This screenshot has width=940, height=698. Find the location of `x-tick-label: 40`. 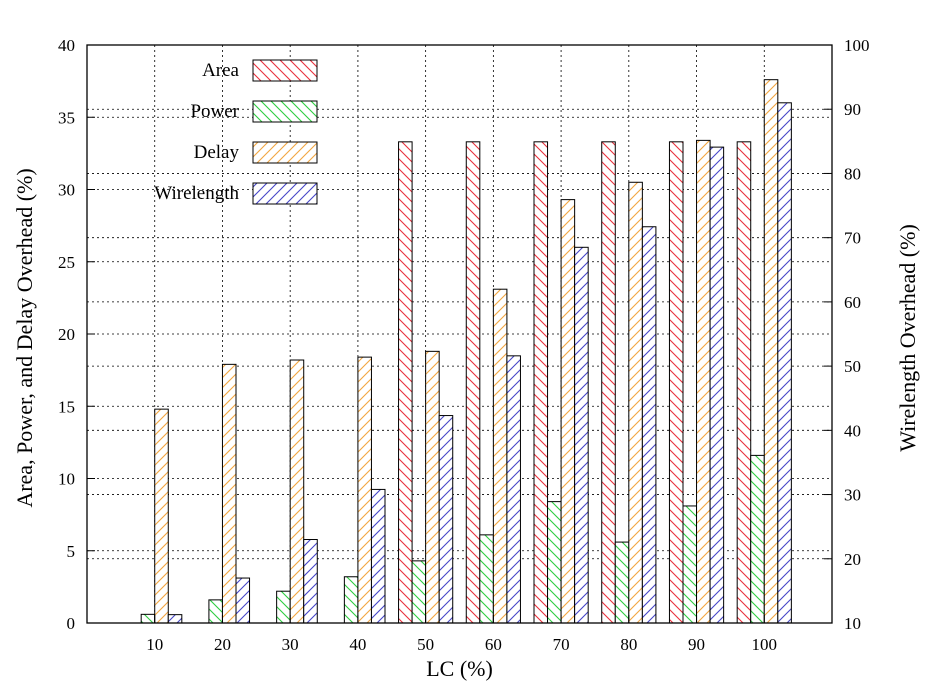

x-tick-label: 40 is located at coordinates (357, 644).